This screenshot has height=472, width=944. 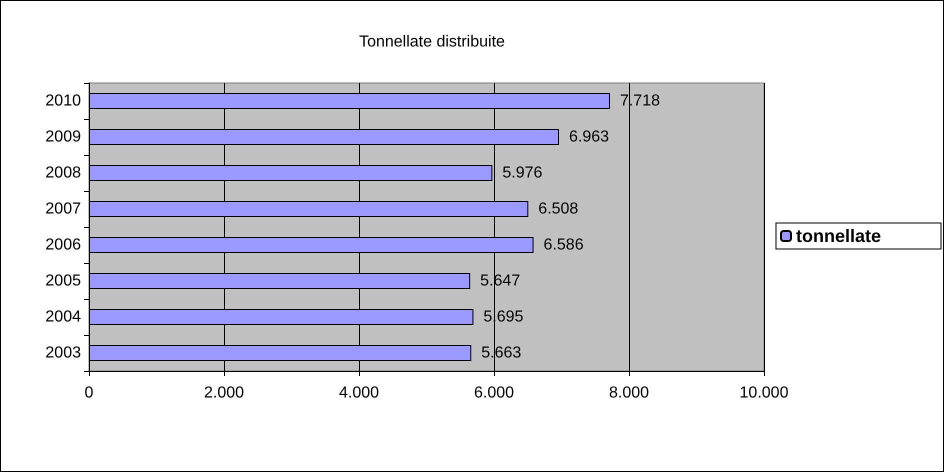 I want to click on data-label: 6.963, so click(x=589, y=137).